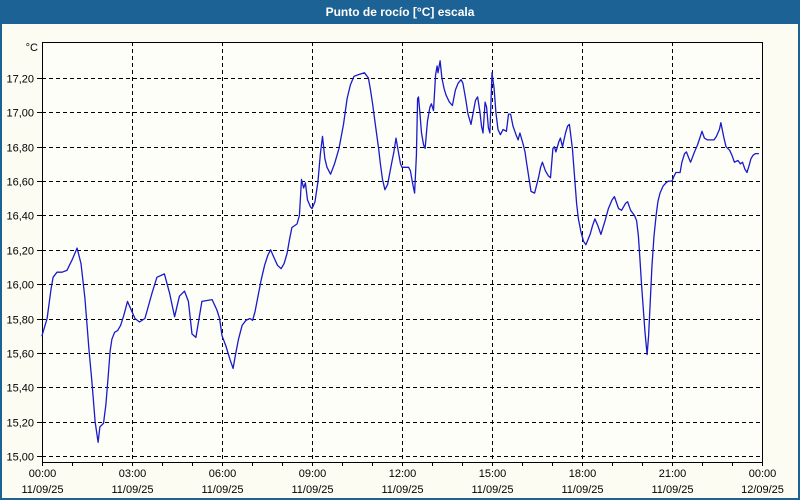 This screenshot has width=800, height=500. Describe the element at coordinates (20, 80) in the screenshot. I see `svg-text: 17,20` at that location.